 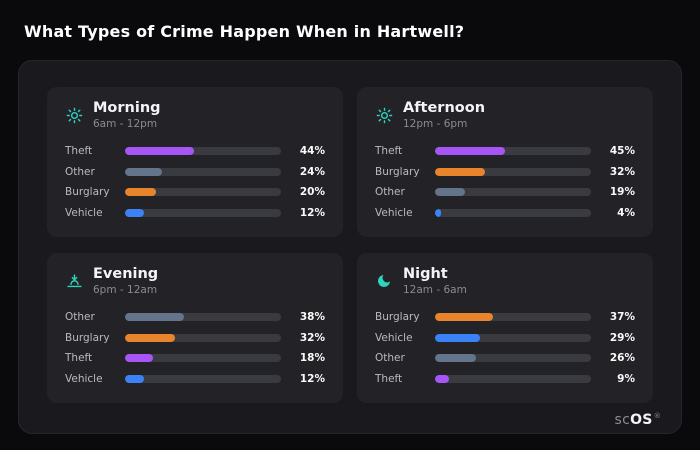 I want to click on card-header: Night 12am - 6am, so click(x=505, y=281).